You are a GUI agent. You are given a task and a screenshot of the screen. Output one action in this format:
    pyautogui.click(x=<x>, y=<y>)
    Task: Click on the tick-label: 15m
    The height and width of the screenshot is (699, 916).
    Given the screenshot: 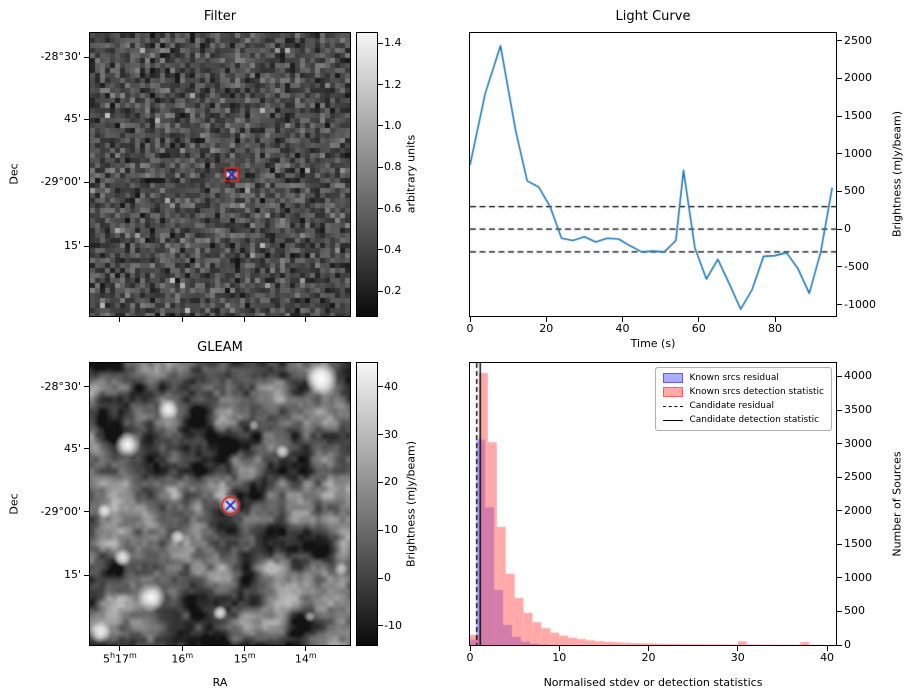 What is the action you would take?
    pyautogui.click(x=244, y=658)
    